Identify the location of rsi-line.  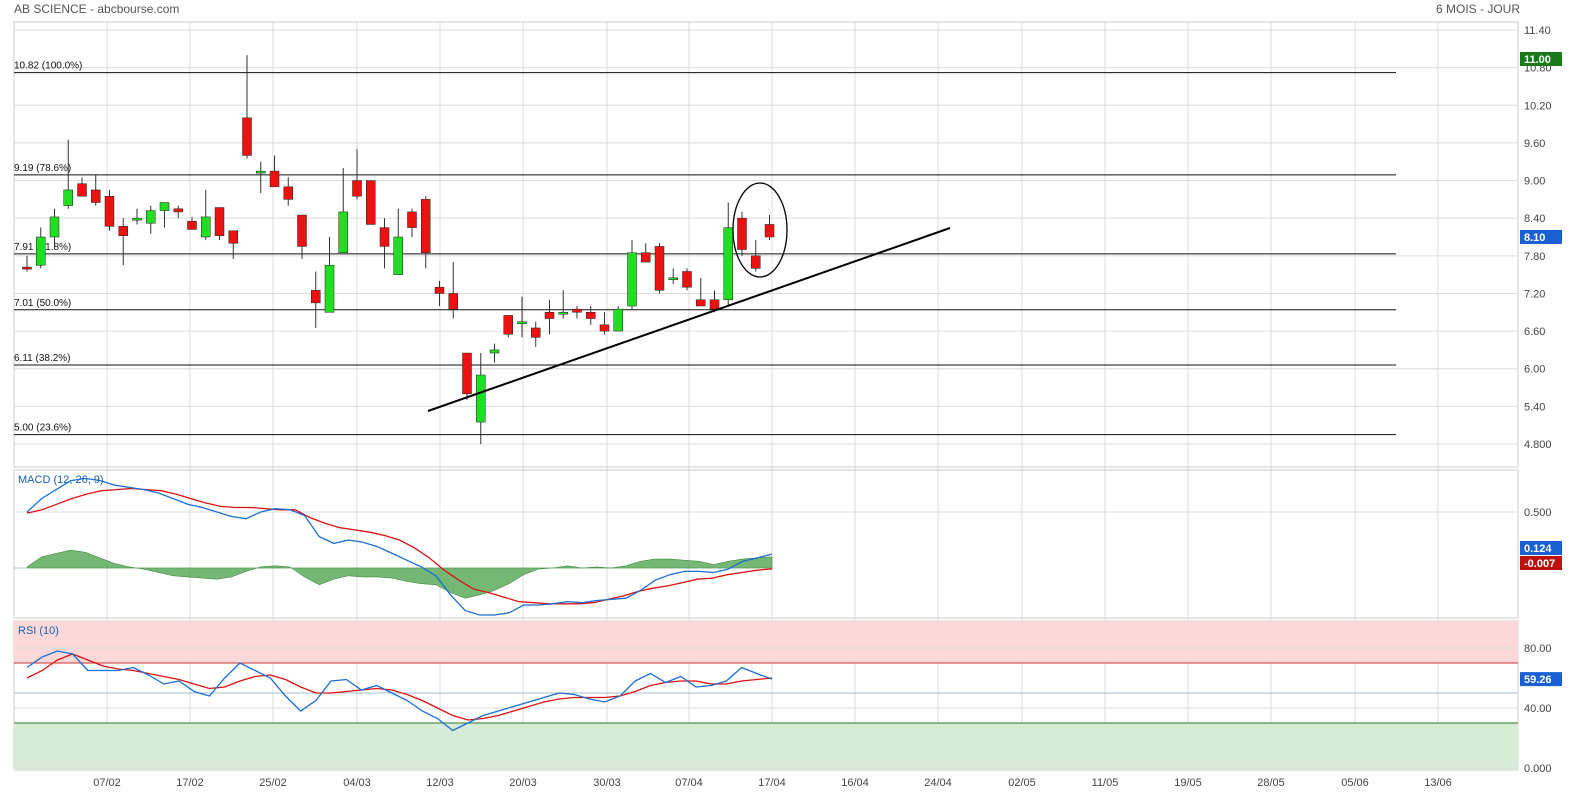
(399, 691).